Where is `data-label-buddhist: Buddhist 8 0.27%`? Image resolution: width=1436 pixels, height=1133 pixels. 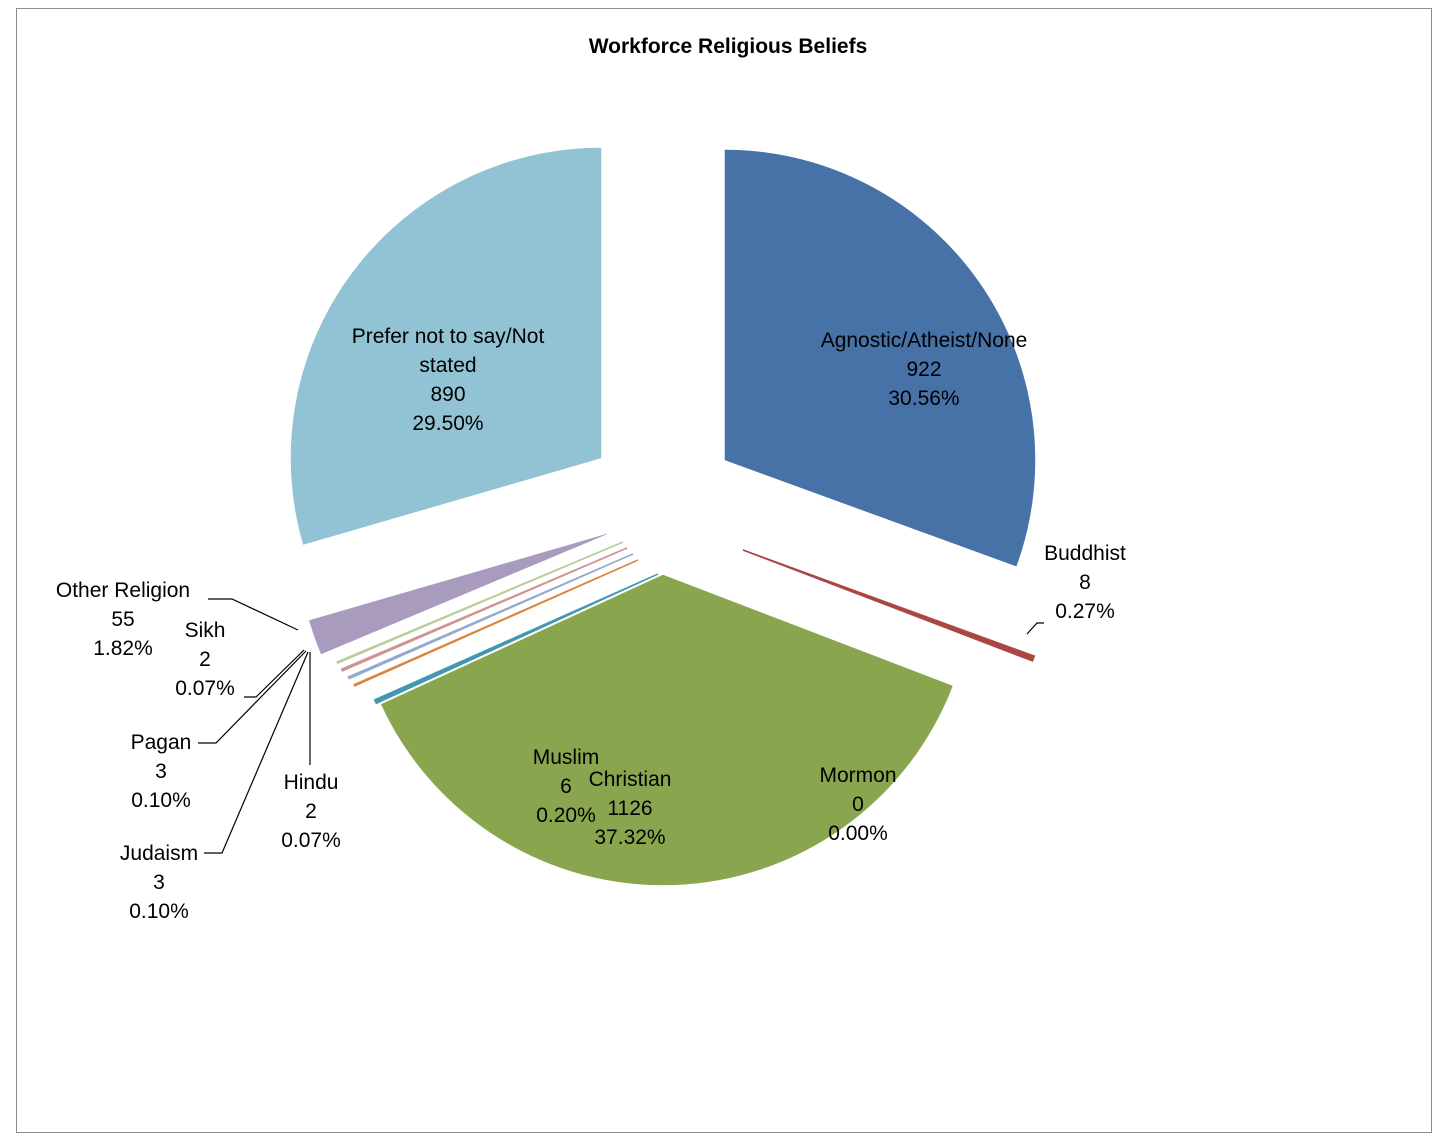 data-label-buddhist: Buddhist 8 0.27% is located at coordinates (1085, 582).